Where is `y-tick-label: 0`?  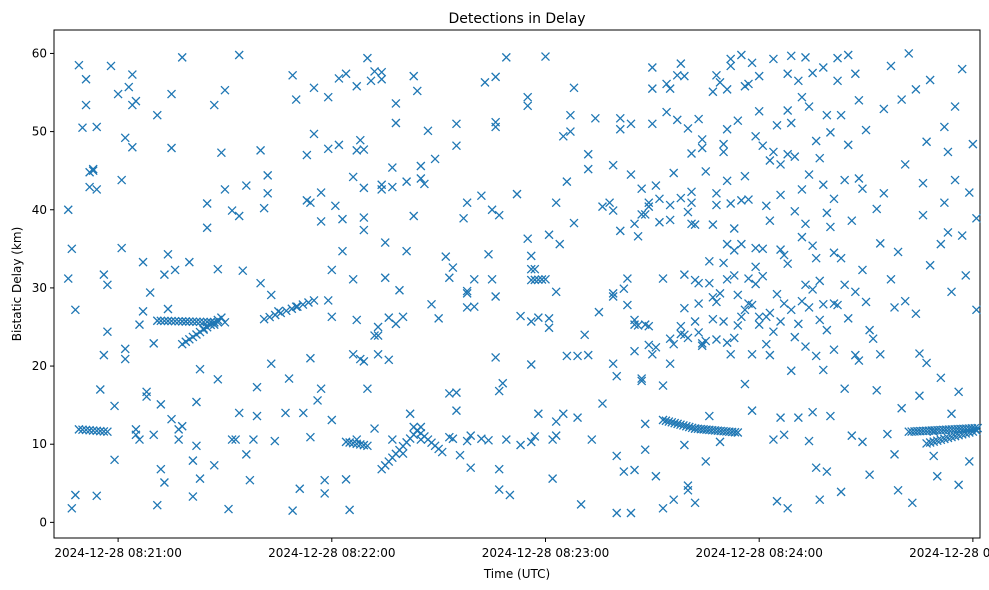 y-tick-label: 0 is located at coordinates (43, 522).